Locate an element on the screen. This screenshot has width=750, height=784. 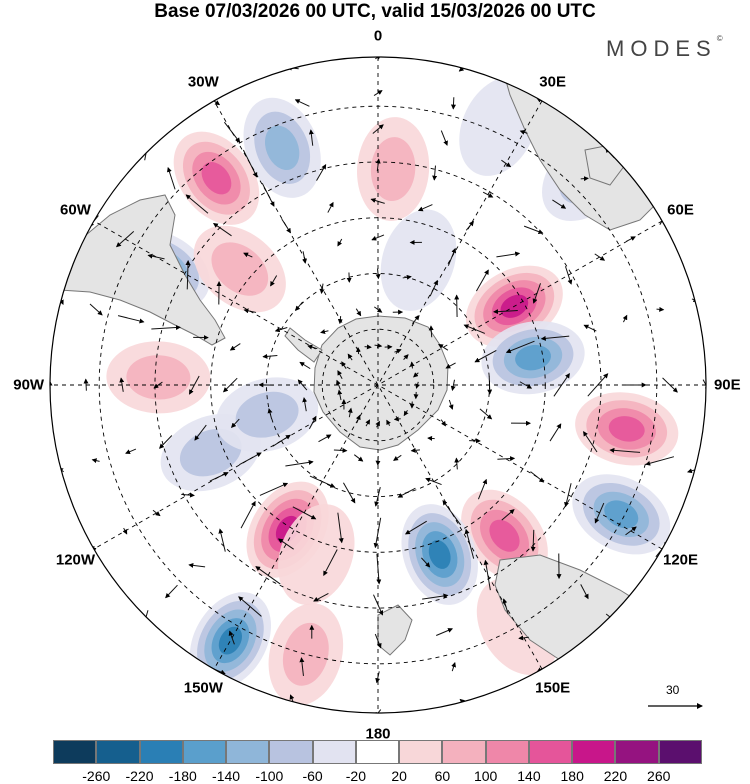
colorbar-tick-label: 20 is located at coordinates (399, 776).